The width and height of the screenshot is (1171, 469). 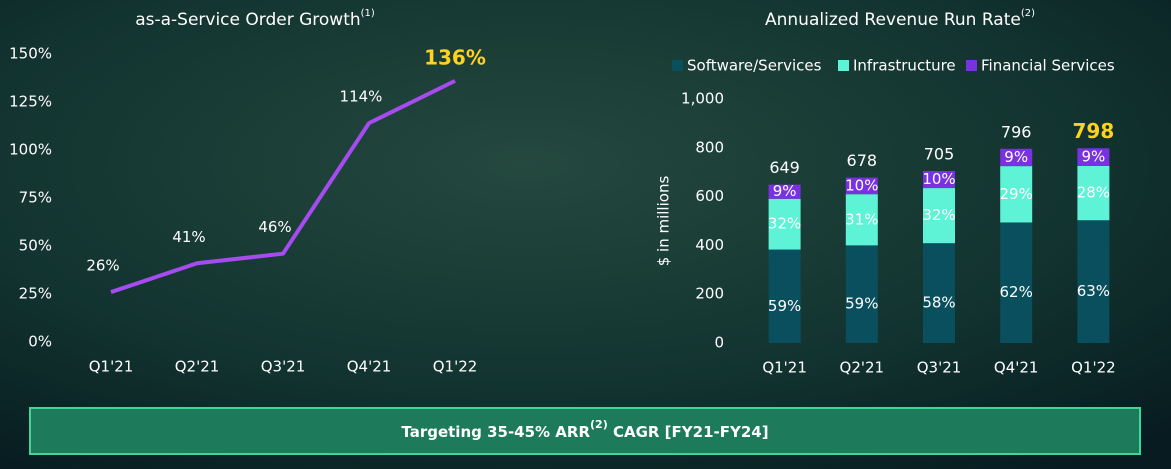 What do you see at coordinates (664, 221) in the screenshot?
I see `y-axis-label: $ in millions` at bounding box center [664, 221].